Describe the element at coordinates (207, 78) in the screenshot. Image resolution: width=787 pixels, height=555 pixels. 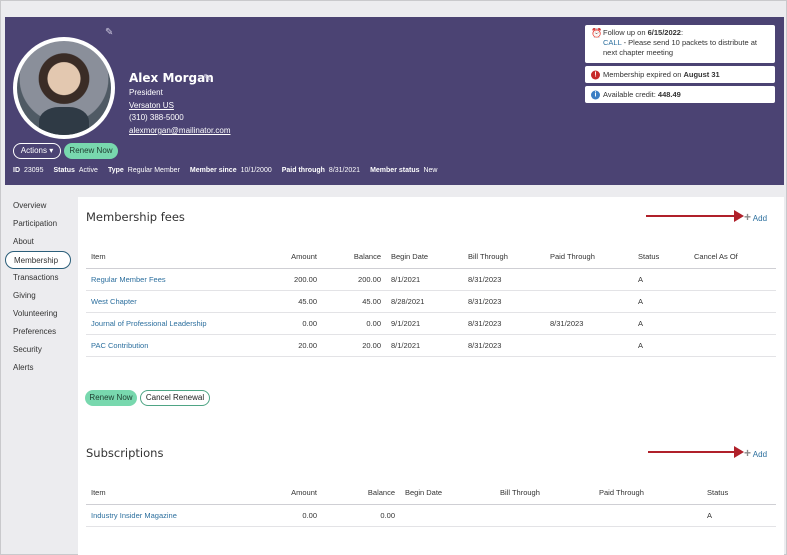
I see `edit-name-pencil-icon: ✎` at that location.